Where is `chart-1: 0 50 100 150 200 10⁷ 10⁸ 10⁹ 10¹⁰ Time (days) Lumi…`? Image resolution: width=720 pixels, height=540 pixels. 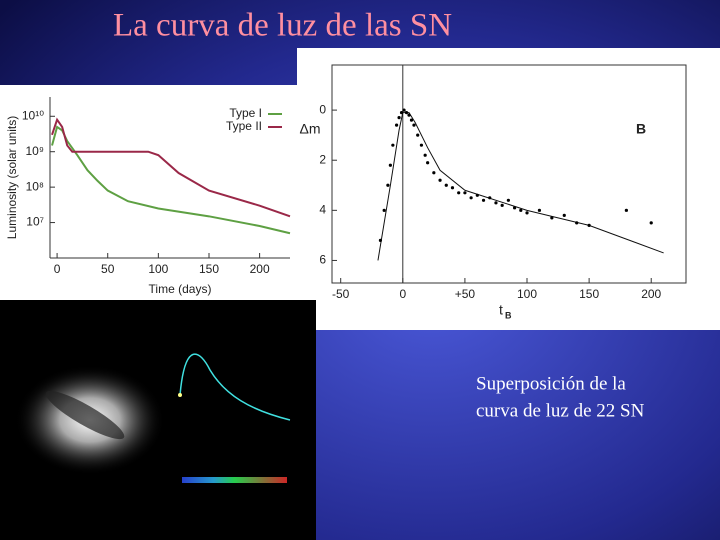
chart-1: 0 50 100 150 200 10⁷ 10⁸ 10⁹ 10¹⁰ Time (days) Lumi… is located at coordinates (148, 196).